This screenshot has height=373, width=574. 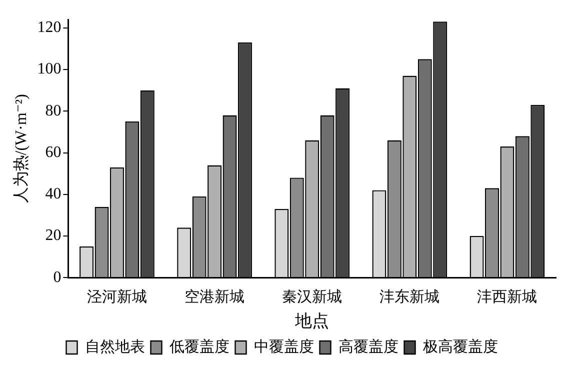 What do you see at coordinates (21, 149) in the screenshot?
I see `y-axis-title: 人为热/(W·m⁻²)` at bounding box center [21, 149].